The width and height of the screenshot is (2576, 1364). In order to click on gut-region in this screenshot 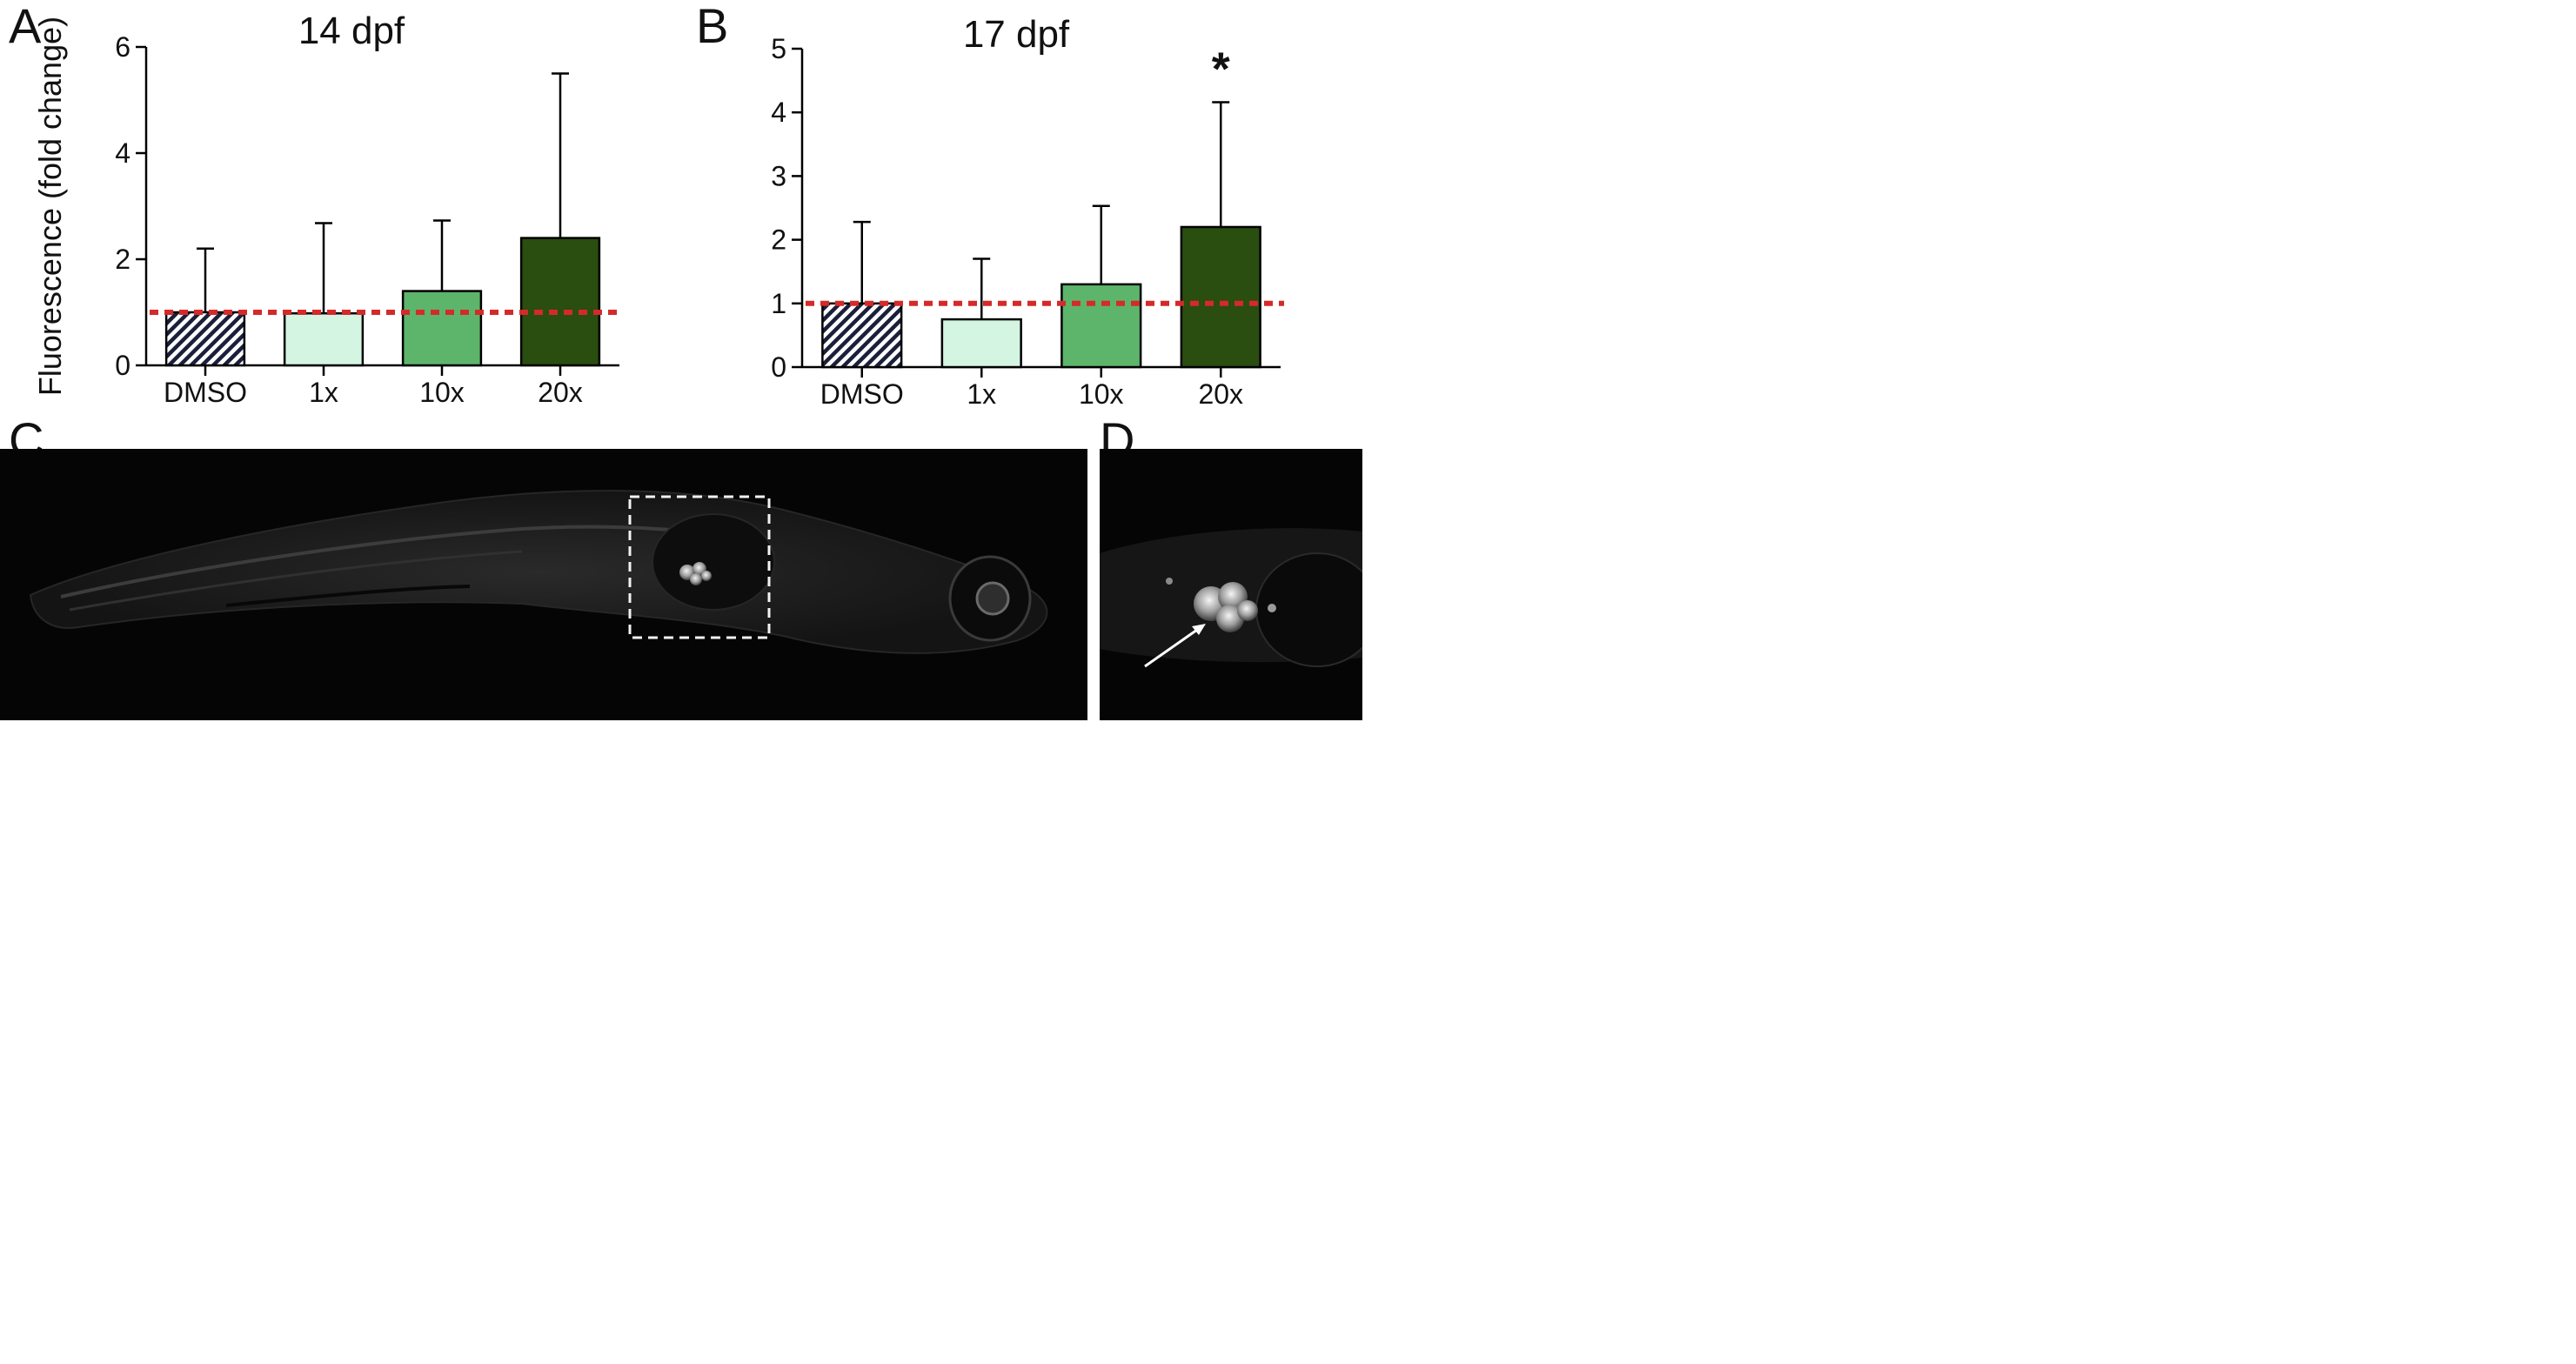, I will do `click(713, 562)`.